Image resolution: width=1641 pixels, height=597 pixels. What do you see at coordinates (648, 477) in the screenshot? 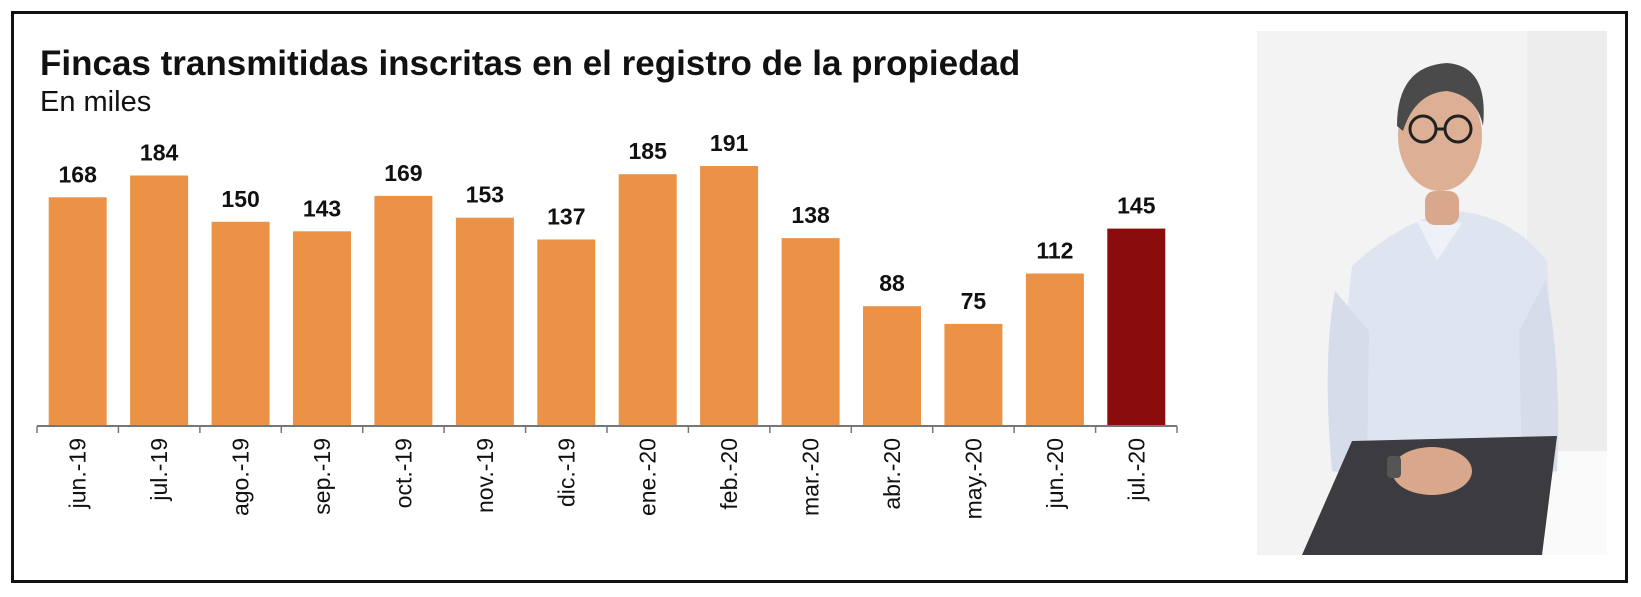
I see `x-tick-label: ene.-20` at bounding box center [648, 477].